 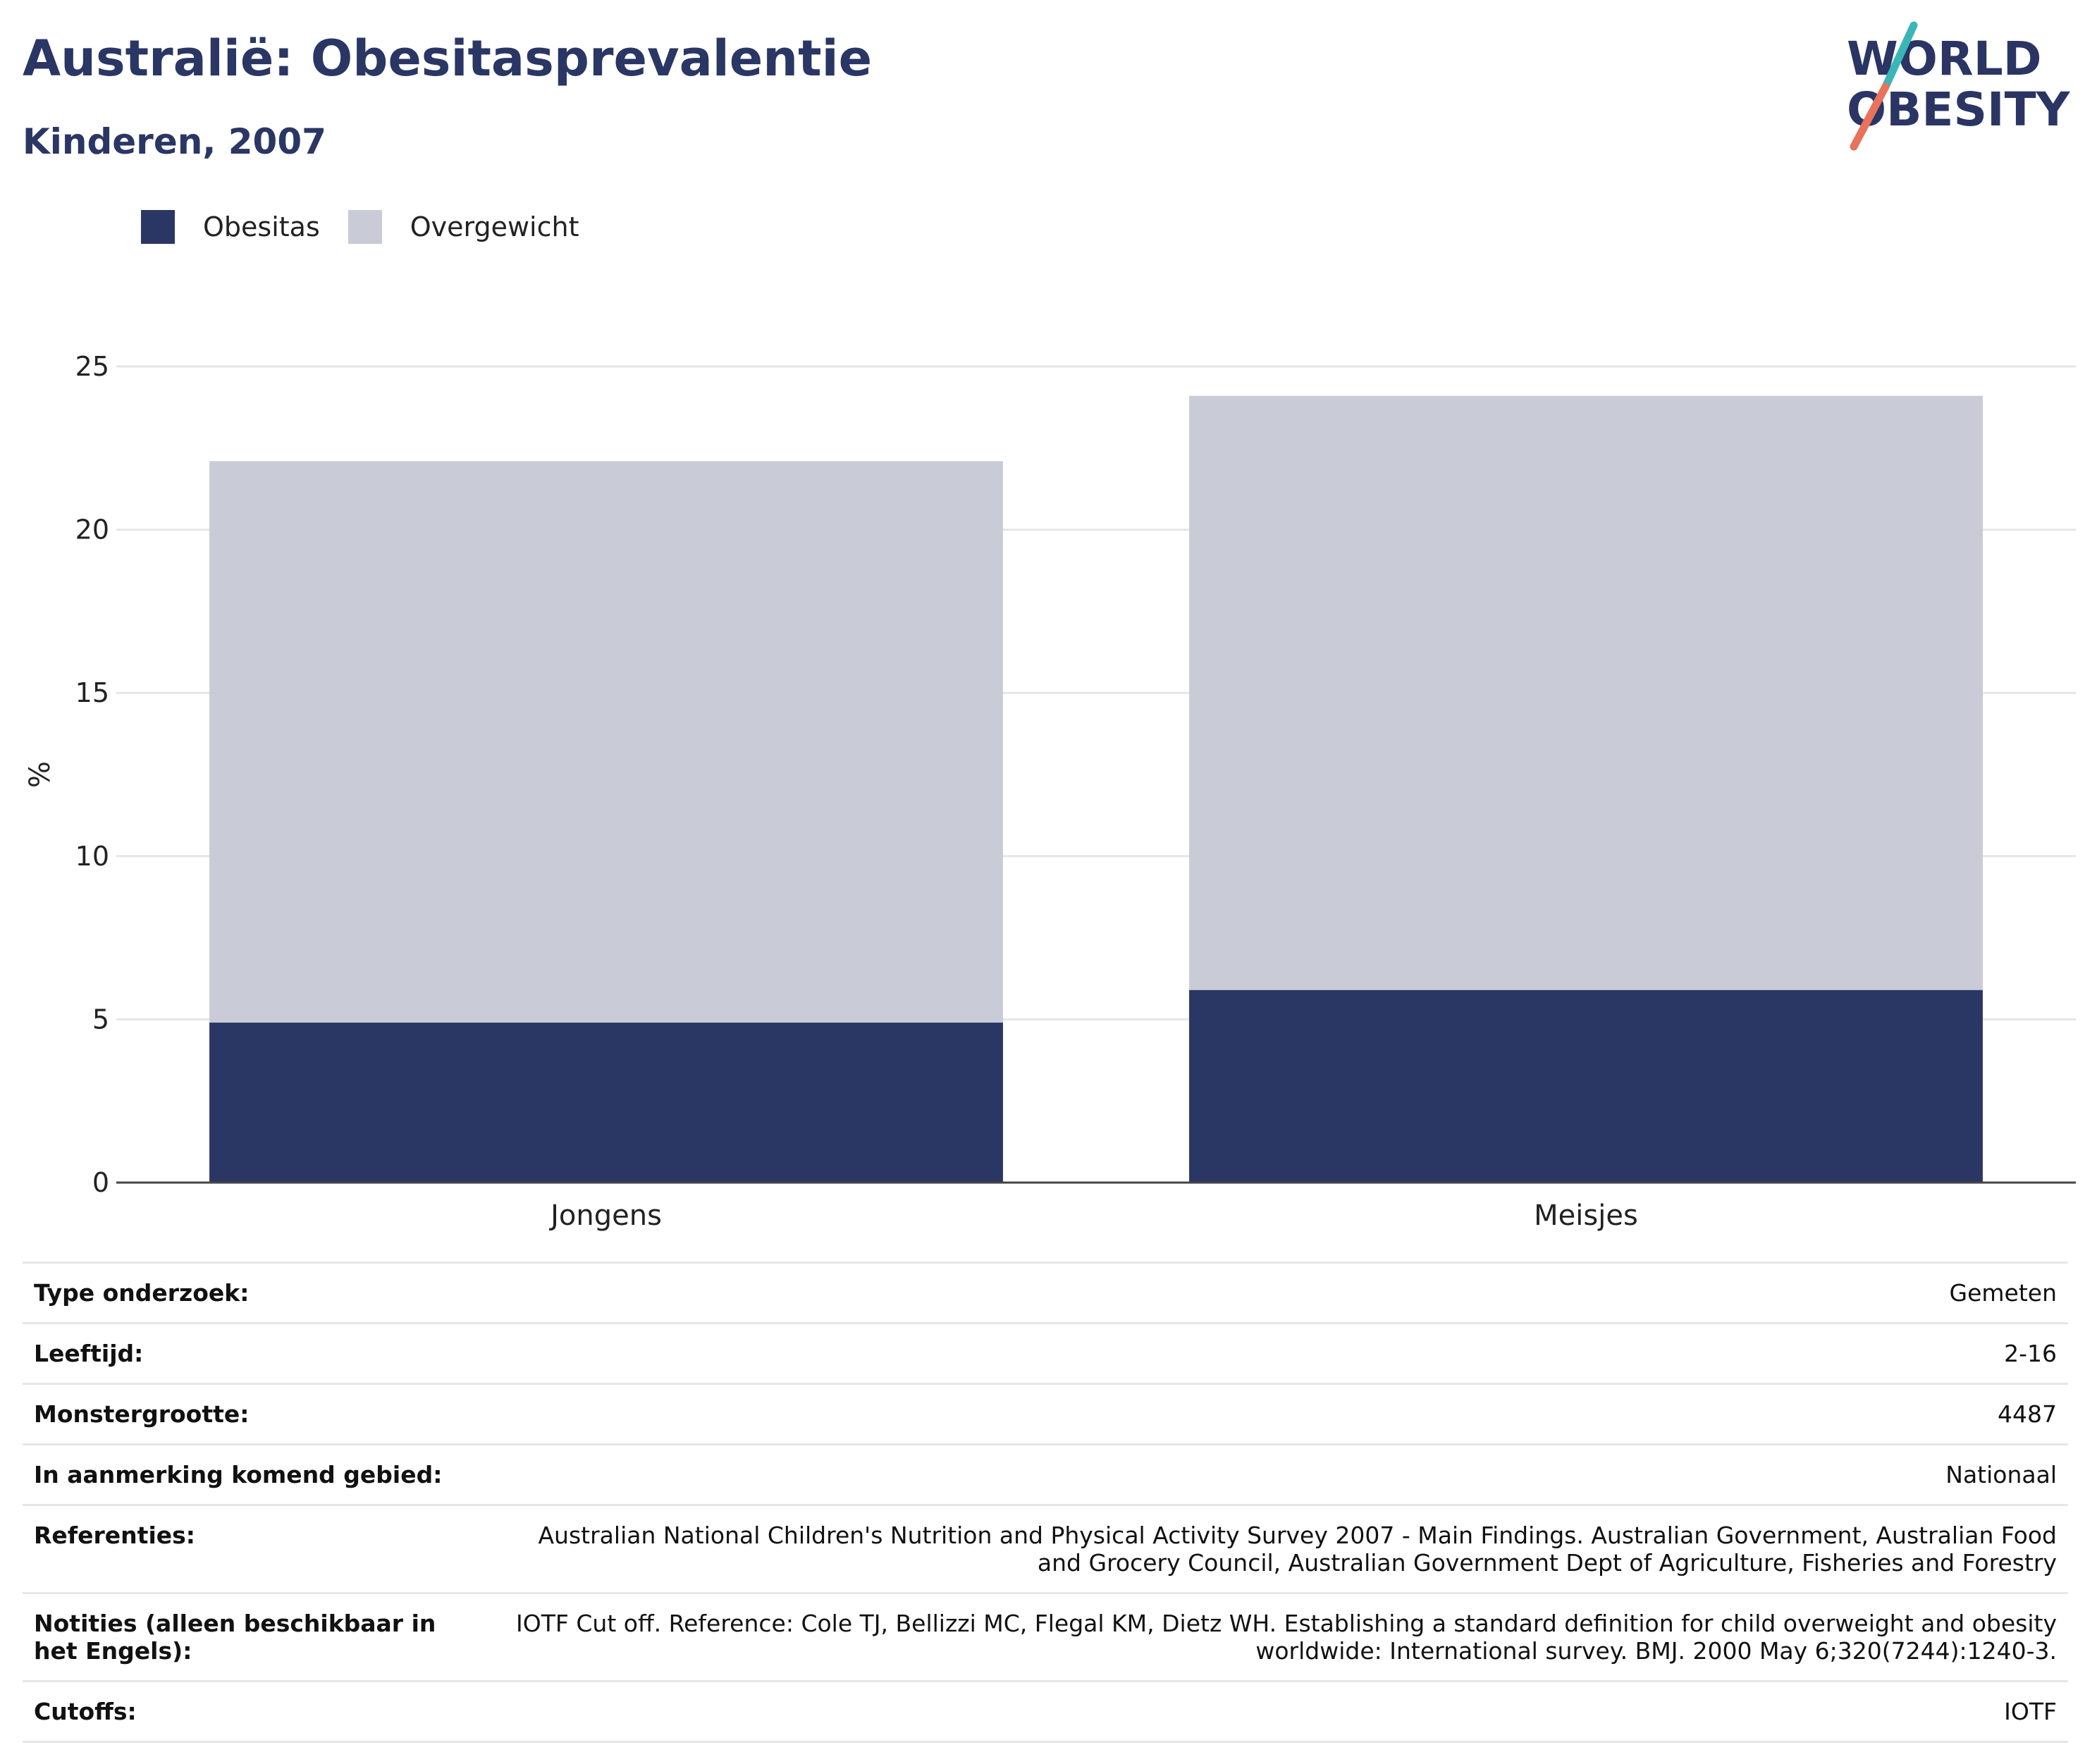 I want to click on x-tick-label: Jongens, so click(x=605, y=1215).